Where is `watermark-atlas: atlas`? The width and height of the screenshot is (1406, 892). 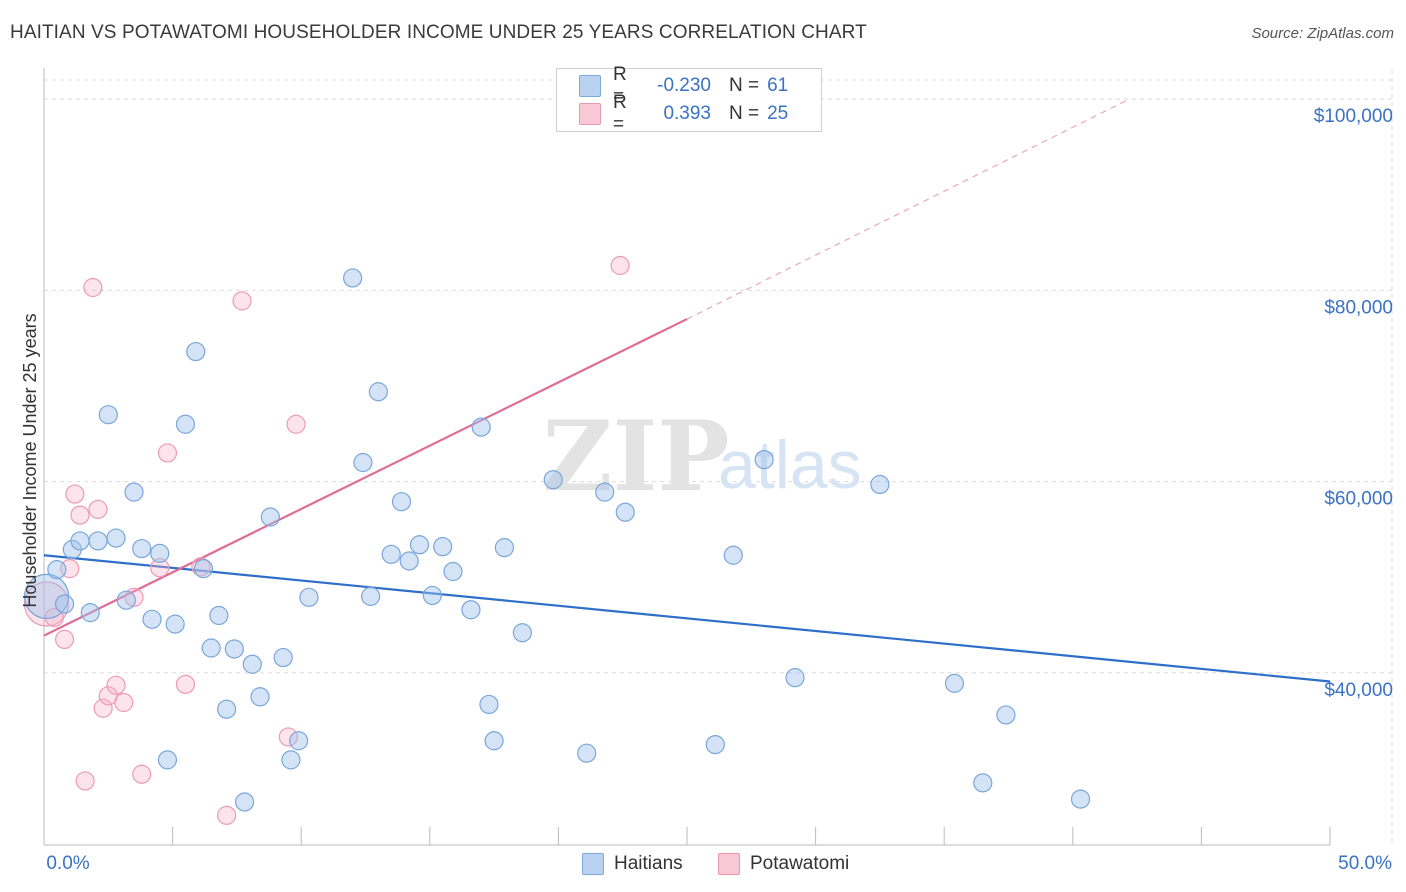
watermark-atlas: atlas is located at coordinates (790, 465).